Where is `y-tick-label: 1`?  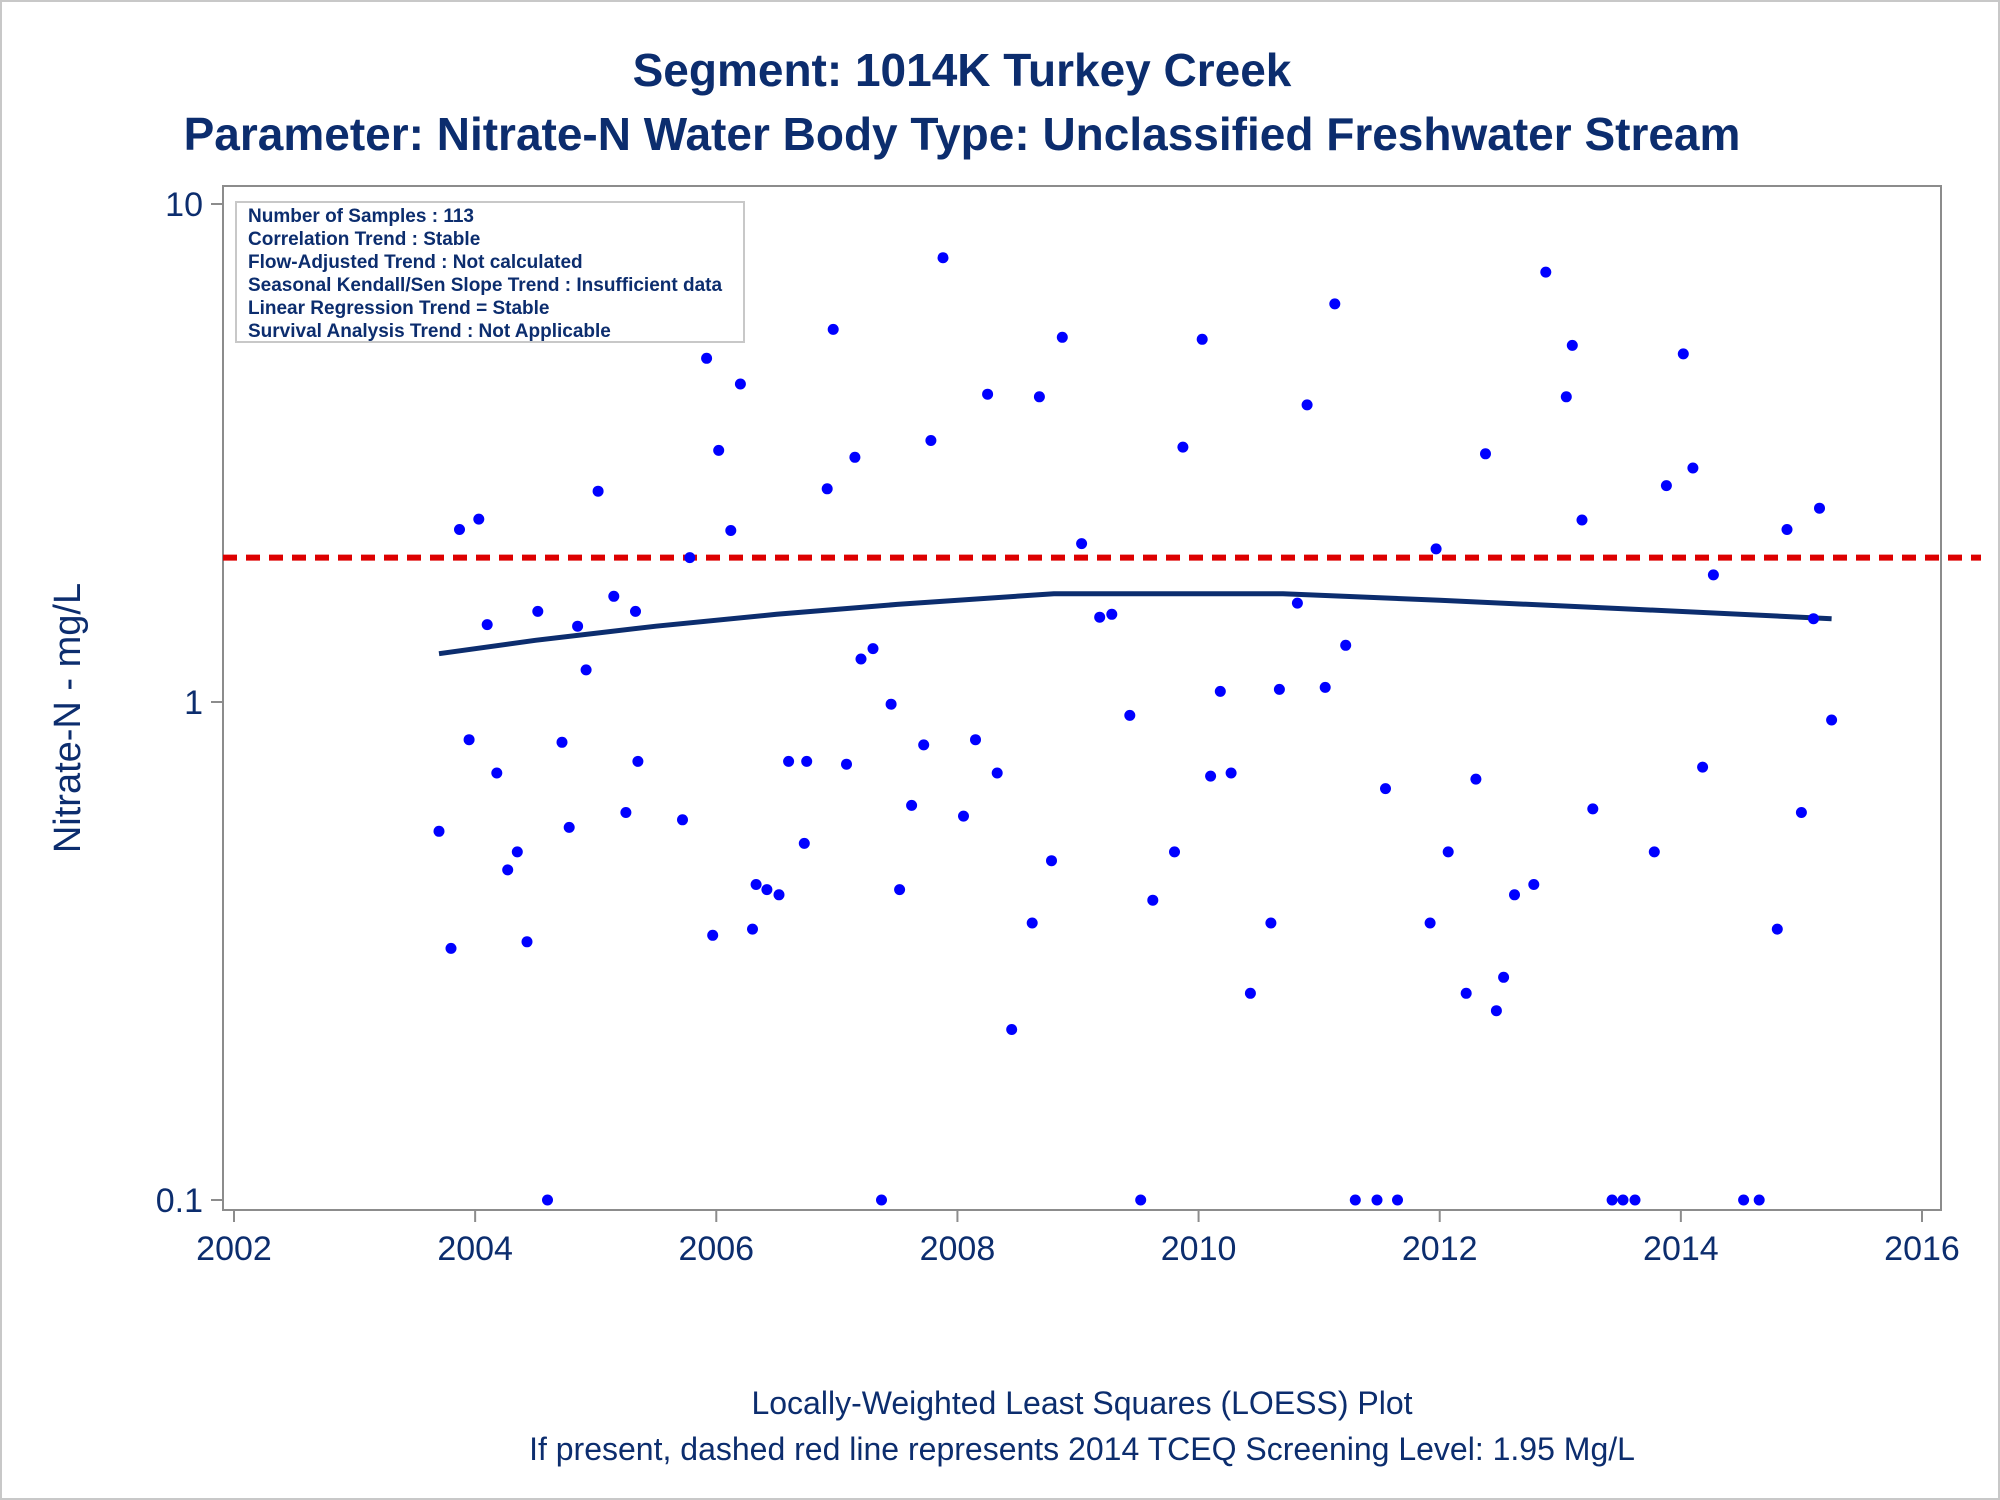
y-tick-label: 1 is located at coordinates (193, 703).